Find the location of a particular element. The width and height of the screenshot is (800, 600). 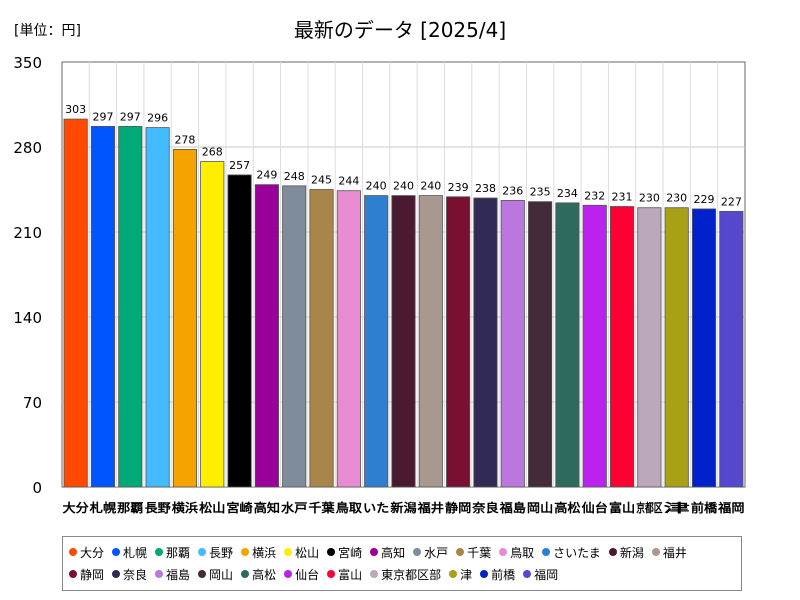

legend-item: 新潟 is located at coordinates (626, 552).